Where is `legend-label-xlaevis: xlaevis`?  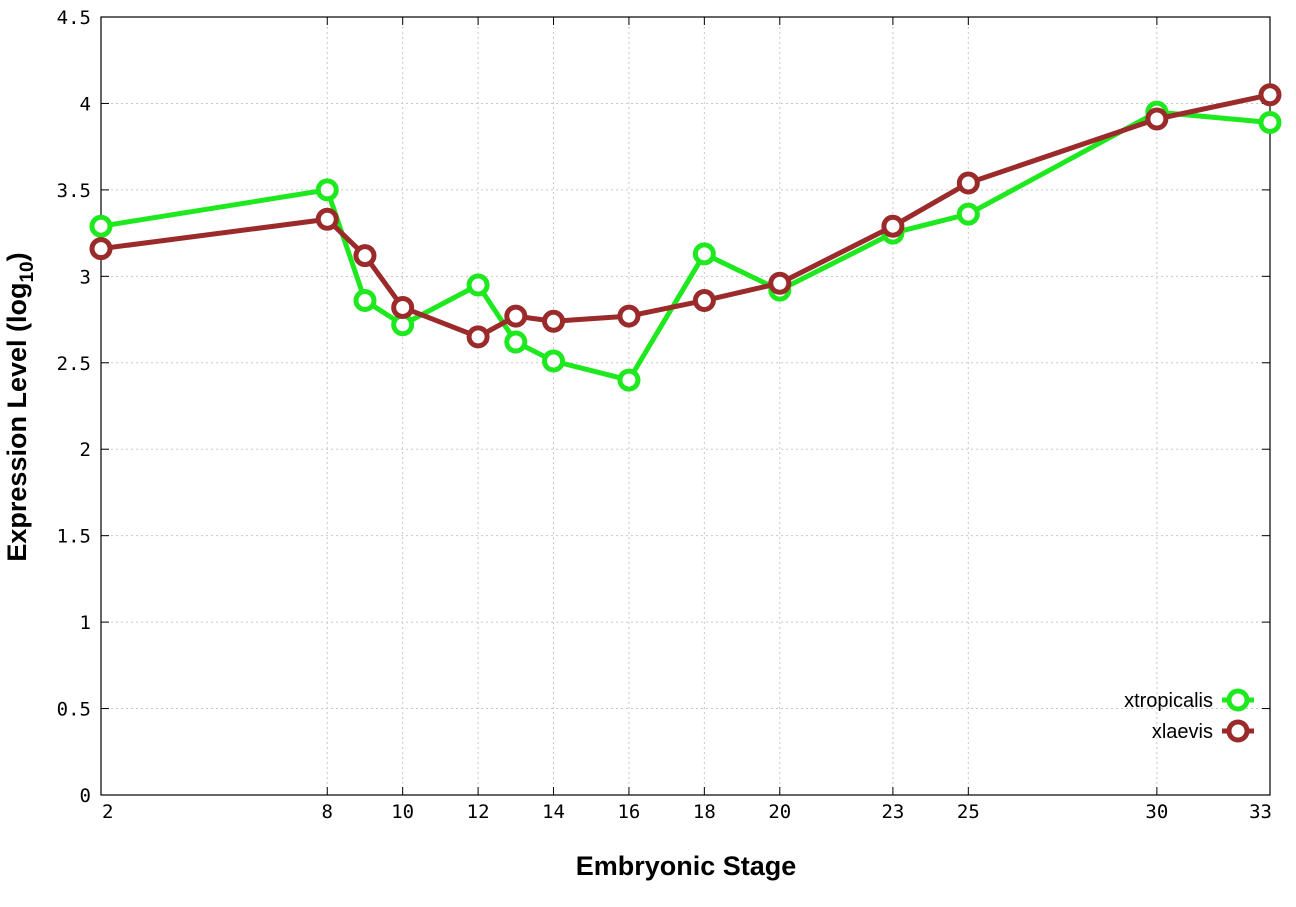 legend-label-xlaevis: xlaevis is located at coordinates (1182, 732).